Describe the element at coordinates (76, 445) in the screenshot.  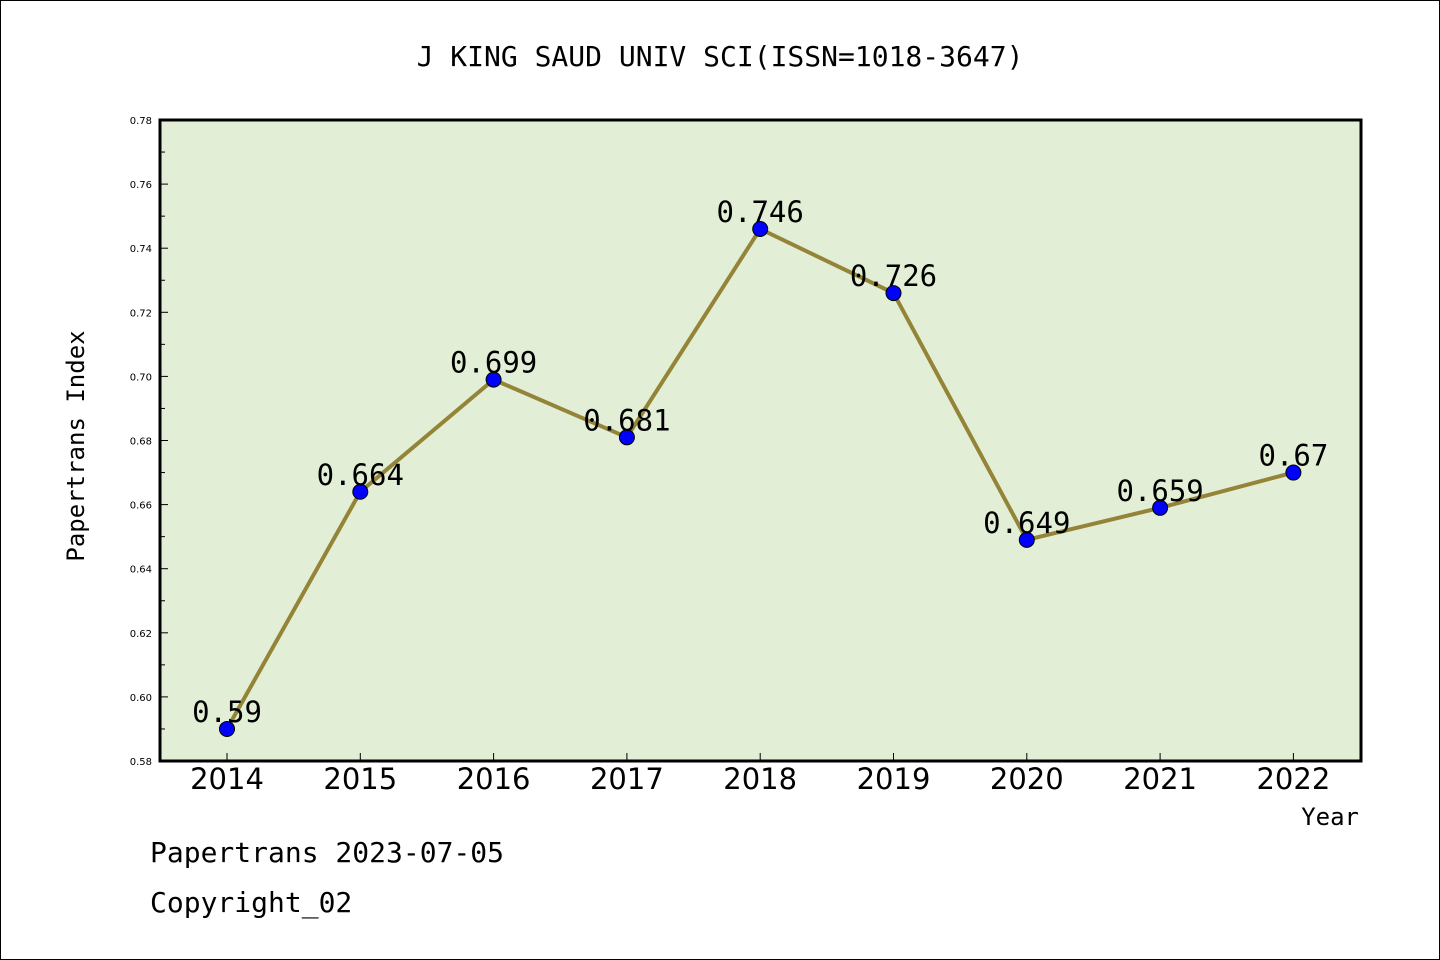
I see `y-axis-label: Papertrans Index` at that location.